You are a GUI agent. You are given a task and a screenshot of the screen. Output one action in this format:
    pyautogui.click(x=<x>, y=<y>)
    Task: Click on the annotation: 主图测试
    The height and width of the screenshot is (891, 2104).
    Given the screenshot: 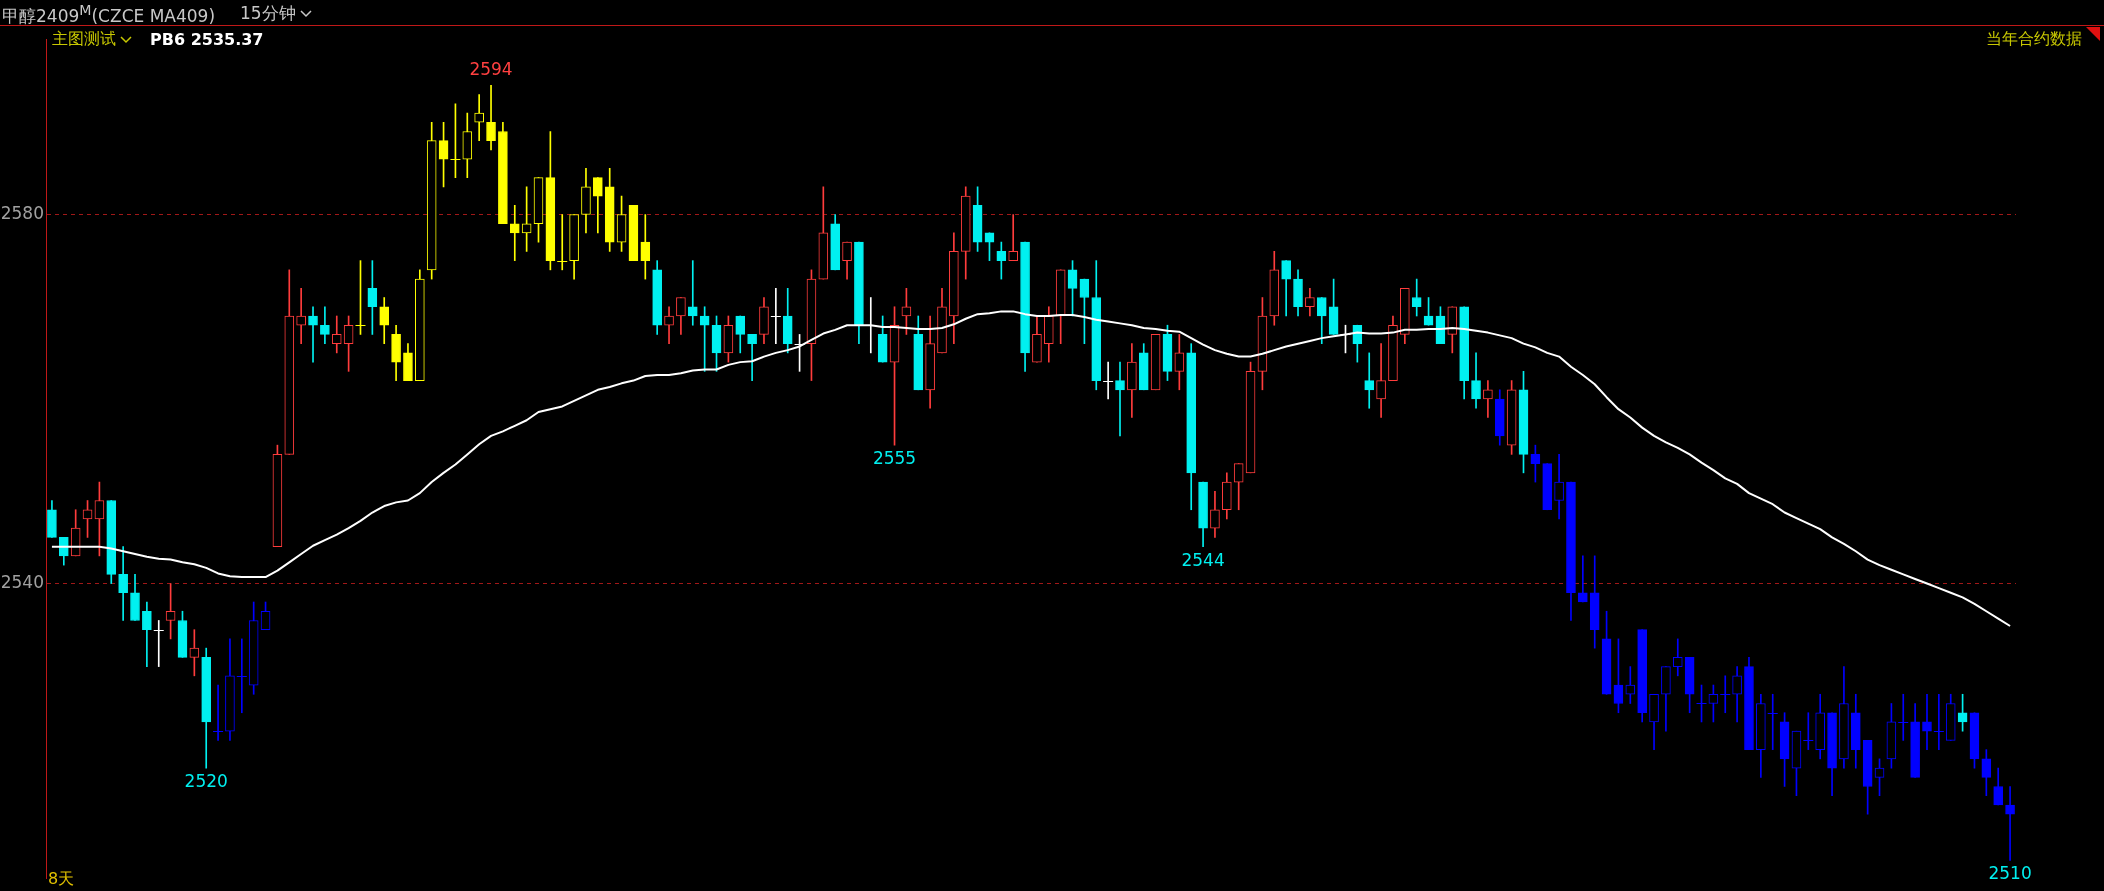 What is the action you would take?
    pyautogui.click(x=84, y=39)
    